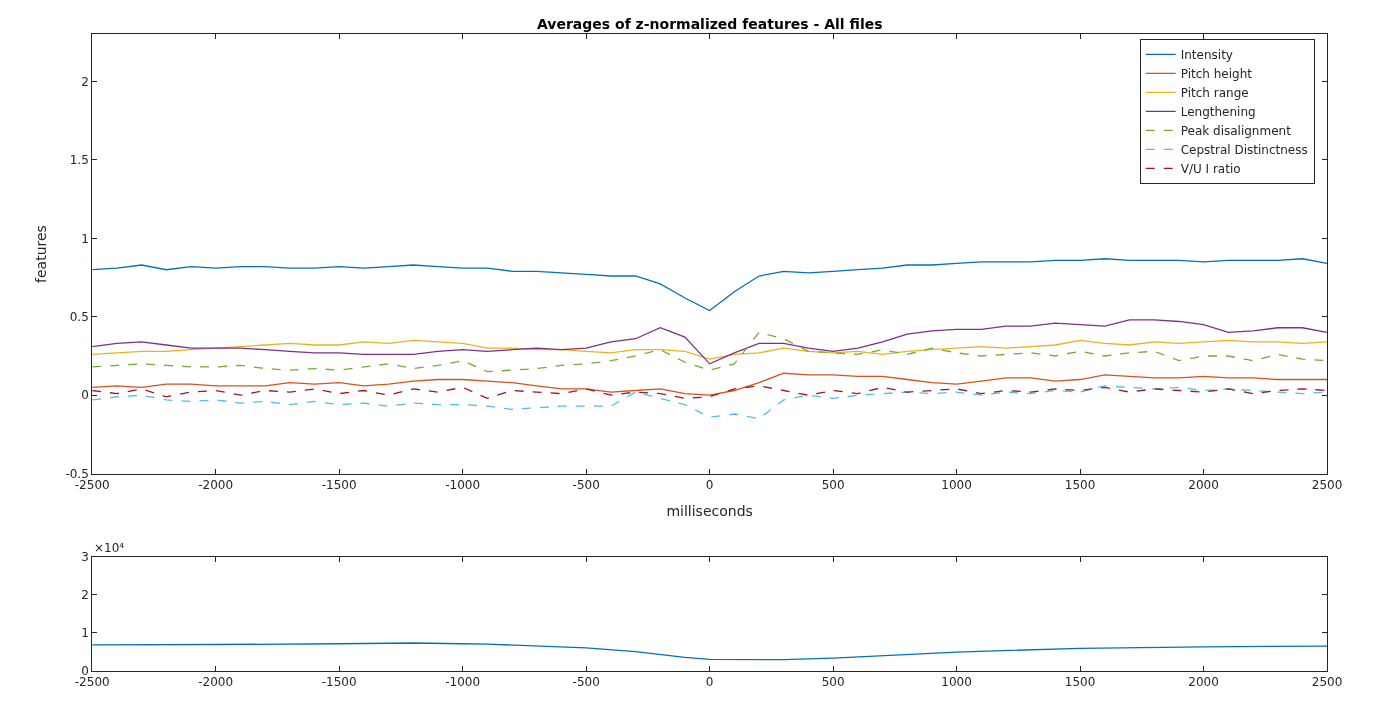  I want to click on legend-label: Peak disalignment, so click(1236, 131).